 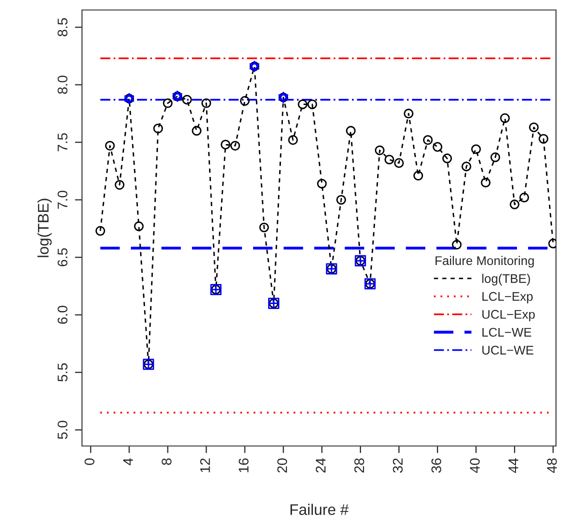 I want to click on y-tick-label: 7.0, so click(x=63, y=199).